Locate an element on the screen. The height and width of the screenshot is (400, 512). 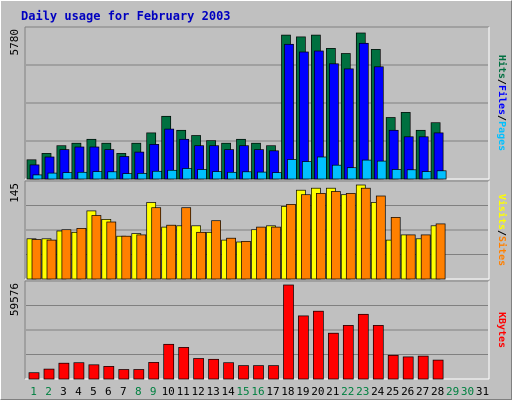
legend-sites-visits: Visits/Sites is located at coordinates (502, 230).